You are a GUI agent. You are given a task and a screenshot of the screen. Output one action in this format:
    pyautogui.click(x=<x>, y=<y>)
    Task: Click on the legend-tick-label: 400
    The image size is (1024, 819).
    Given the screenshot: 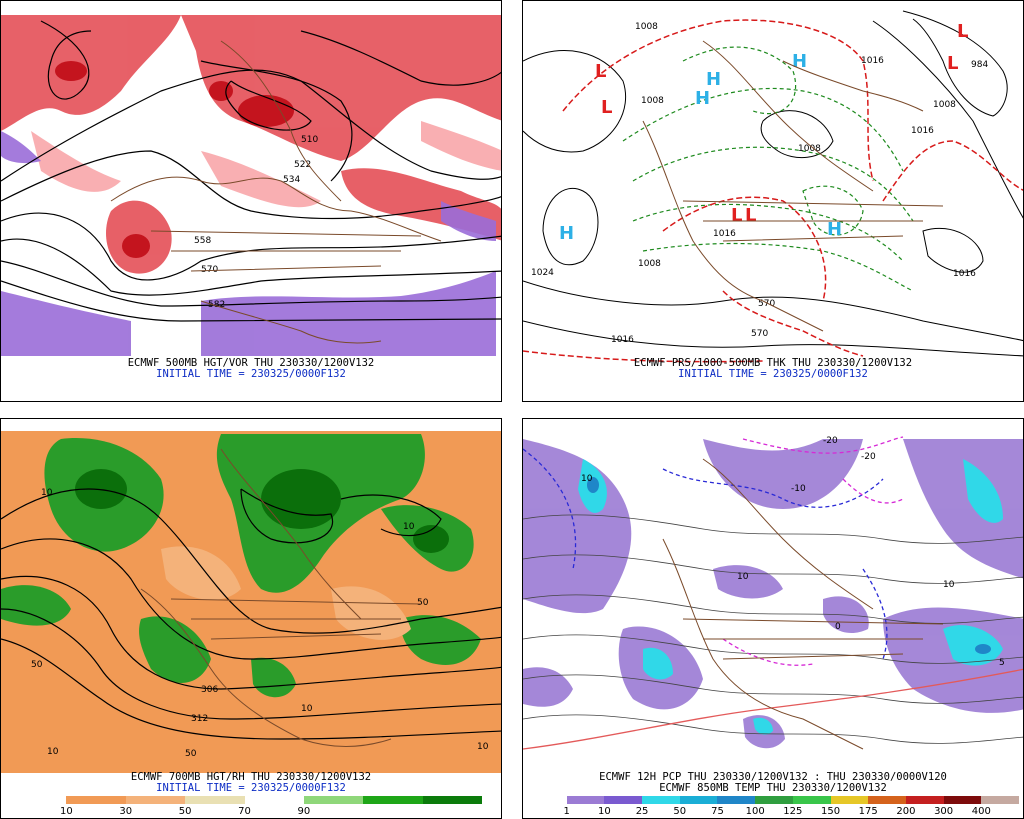 What is the action you would take?
    pyautogui.click(x=981, y=811)
    